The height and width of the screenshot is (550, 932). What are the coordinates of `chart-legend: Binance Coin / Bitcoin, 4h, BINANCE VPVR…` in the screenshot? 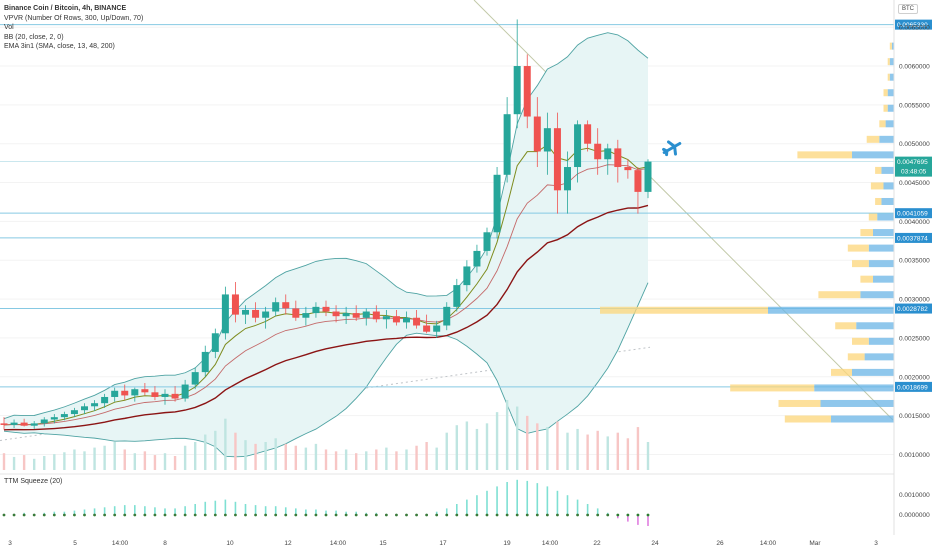 It's located at (73, 28).